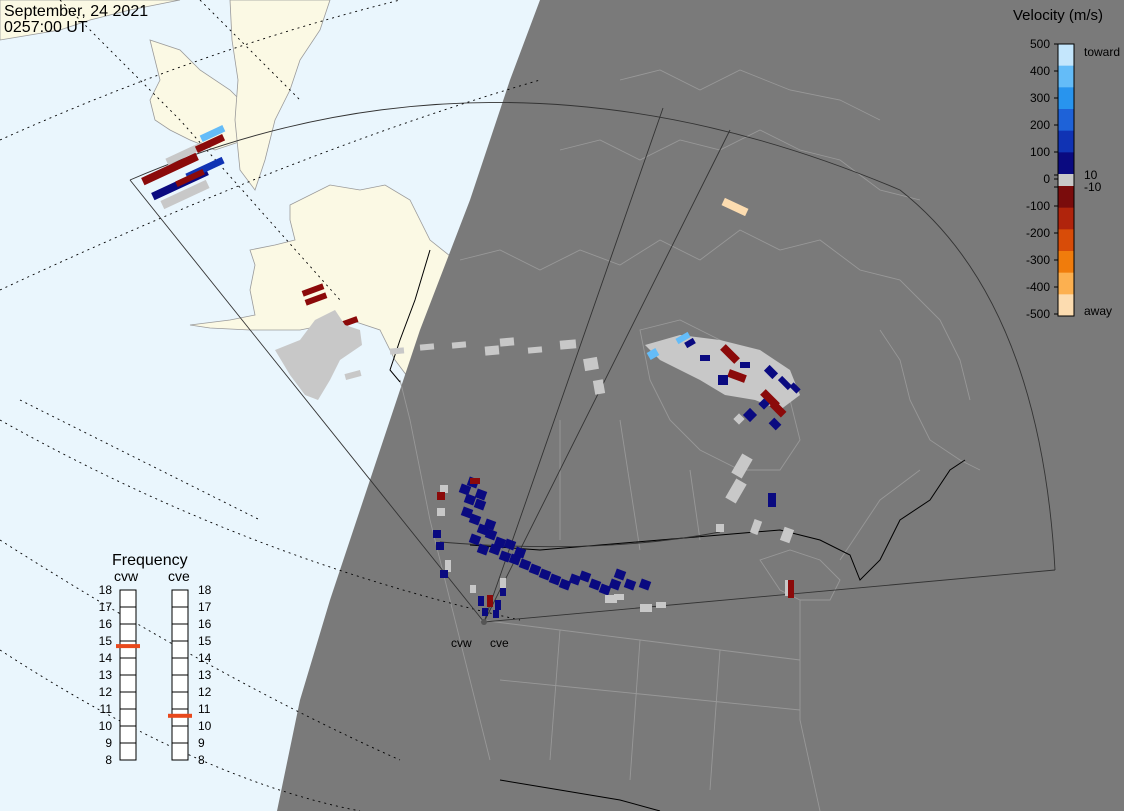 The image size is (1124, 811). I want to click on siberia-land, so click(90, 20).